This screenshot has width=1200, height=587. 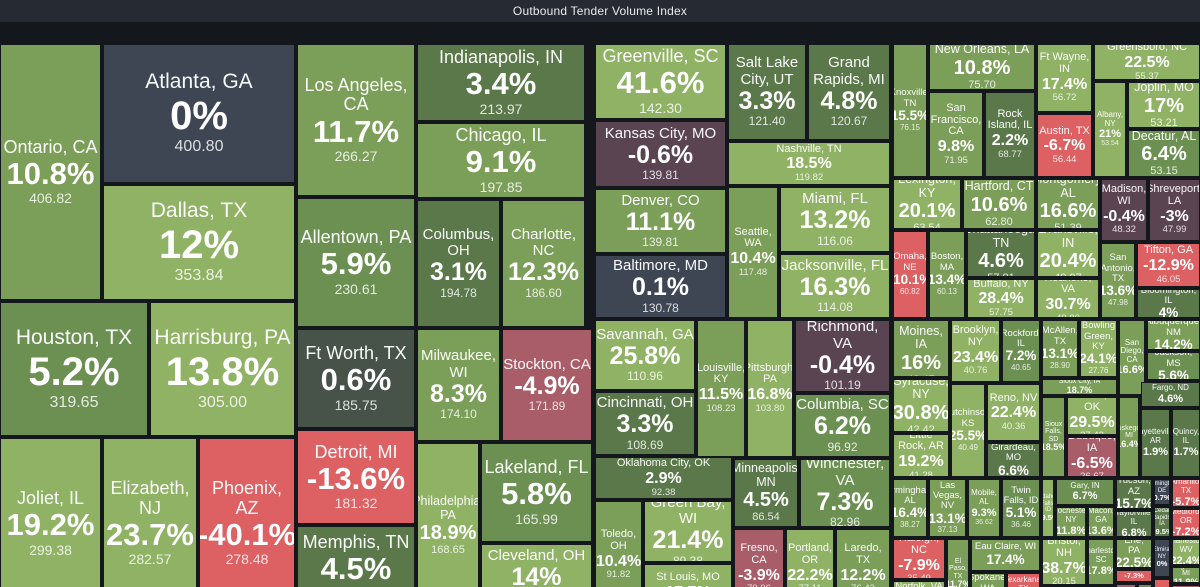 What do you see at coordinates (766, 493) in the screenshot?
I see `treemap-tile: Minneapolis, MN 4.5% 86.54` at bounding box center [766, 493].